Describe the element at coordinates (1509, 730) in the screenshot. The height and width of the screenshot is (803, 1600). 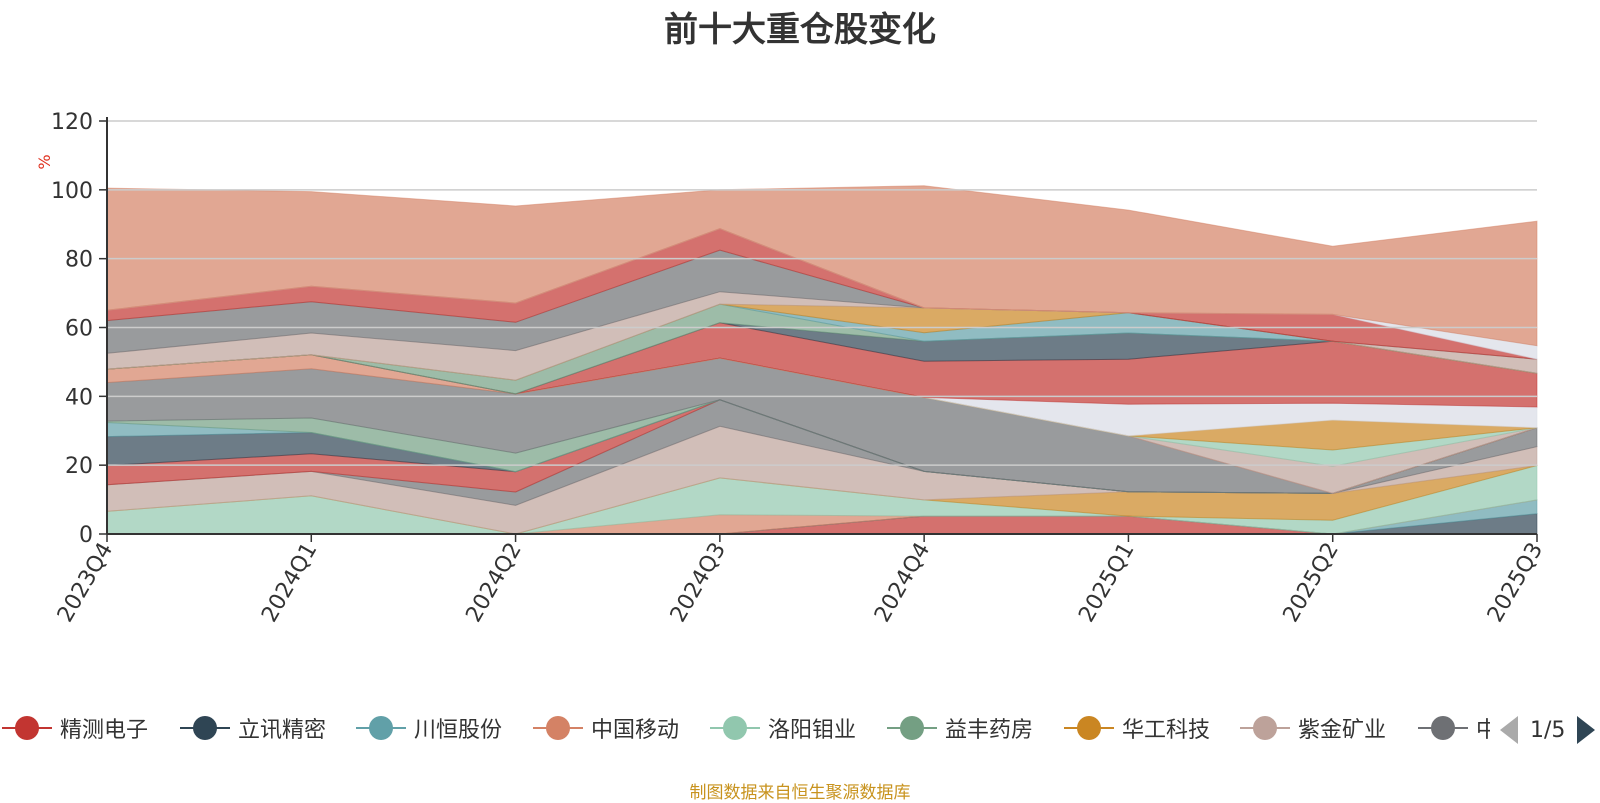
I see `legend-prev-arrow-icon` at that location.